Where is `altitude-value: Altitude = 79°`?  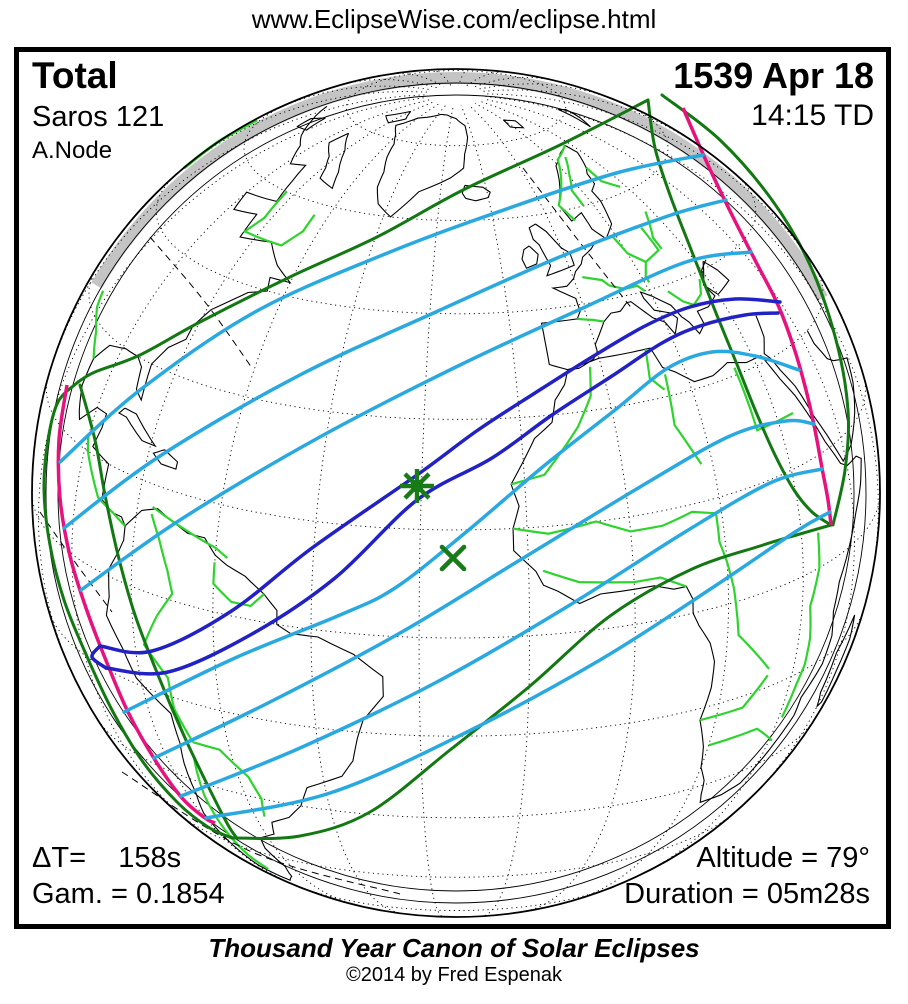
altitude-value: Altitude = 79° is located at coordinates (783, 858).